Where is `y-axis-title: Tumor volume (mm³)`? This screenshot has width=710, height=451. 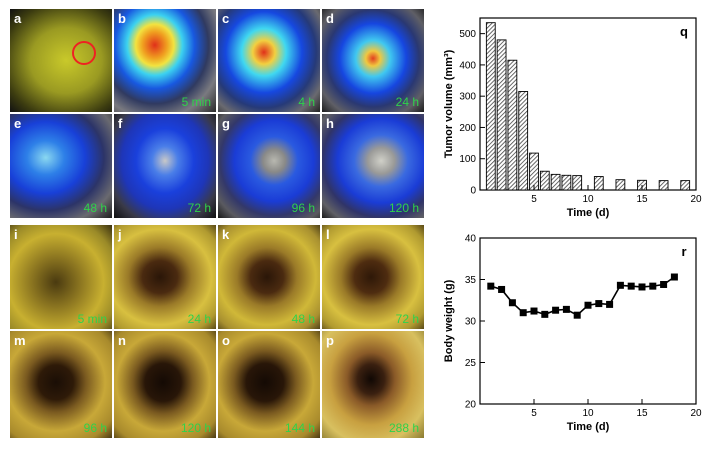 y-axis-title: Tumor volume (mm³) is located at coordinates (449, 103).